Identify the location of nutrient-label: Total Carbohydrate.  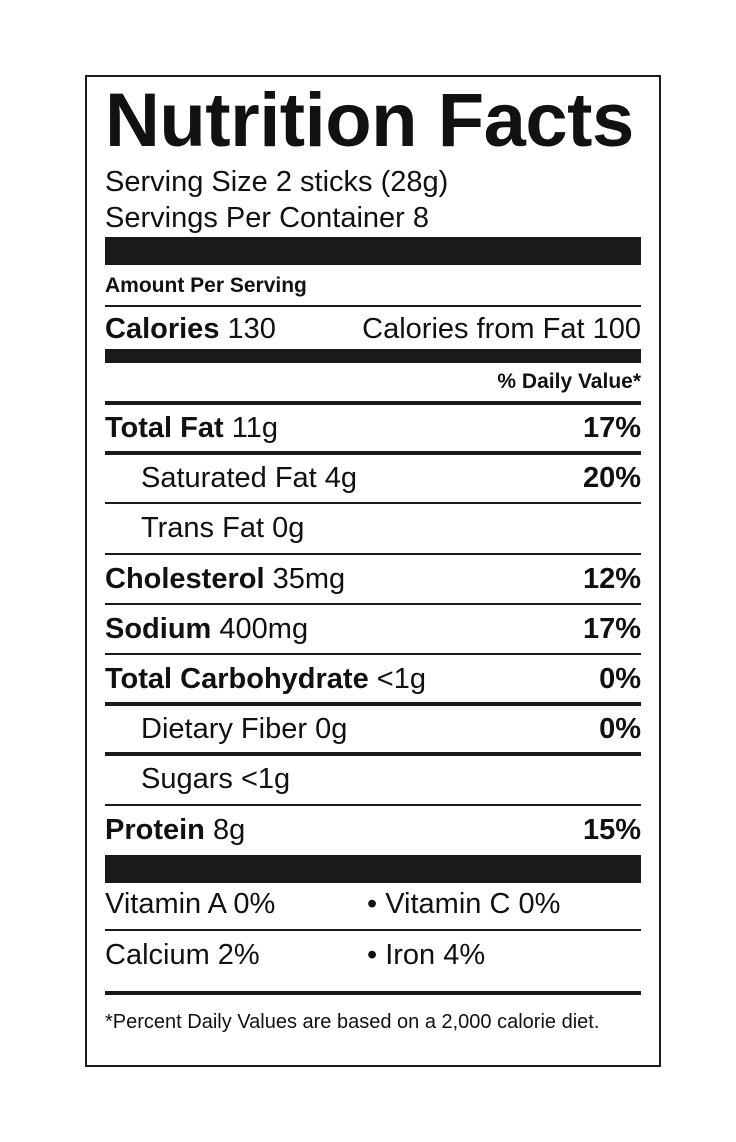
(237, 679).